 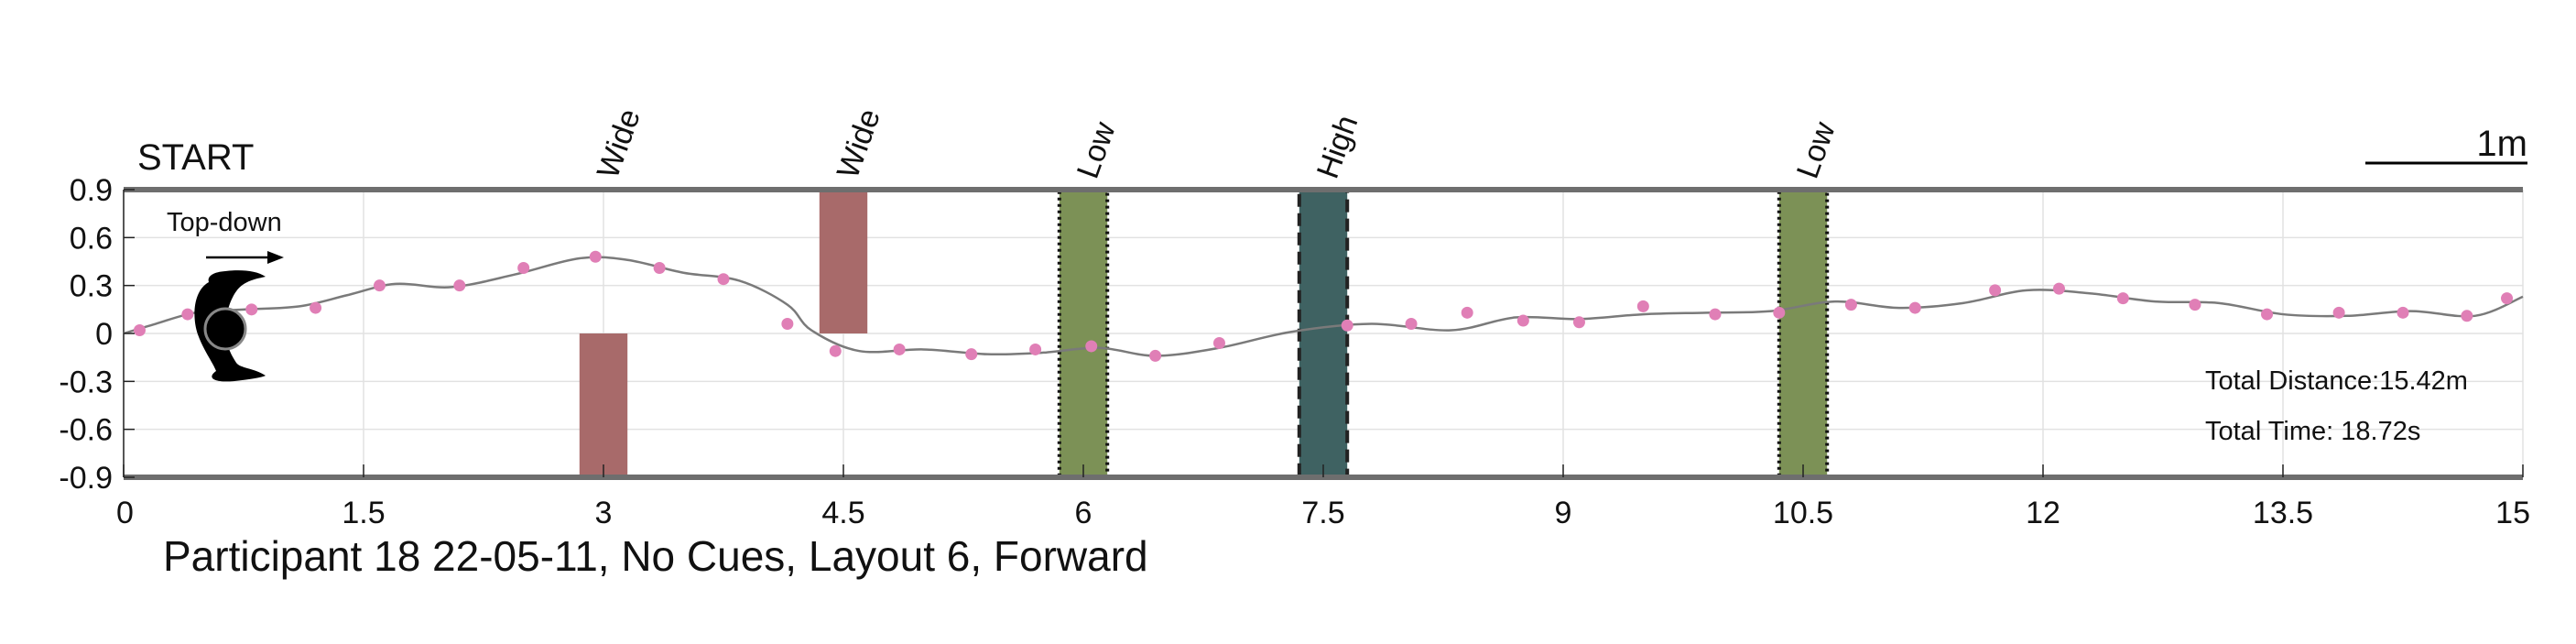 I want to click on y-tick-label: 0.9, so click(x=91, y=191).